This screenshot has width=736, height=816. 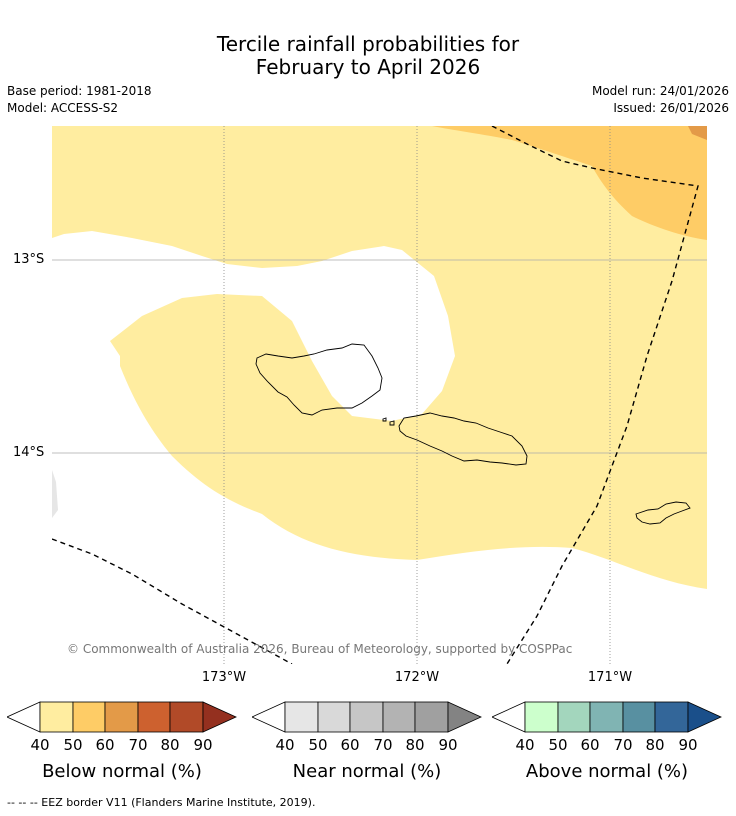 What do you see at coordinates (367, 745) in the screenshot?
I see `ticks-near: 40 50 60 70 80 90` at bounding box center [367, 745].